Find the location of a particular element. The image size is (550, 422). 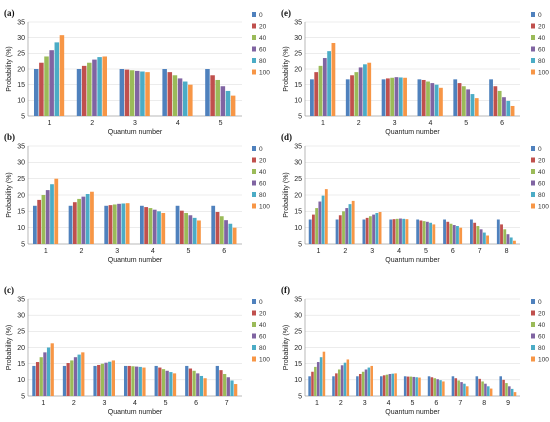

bar-f-q2-s100 is located at coordinates (348, 377).